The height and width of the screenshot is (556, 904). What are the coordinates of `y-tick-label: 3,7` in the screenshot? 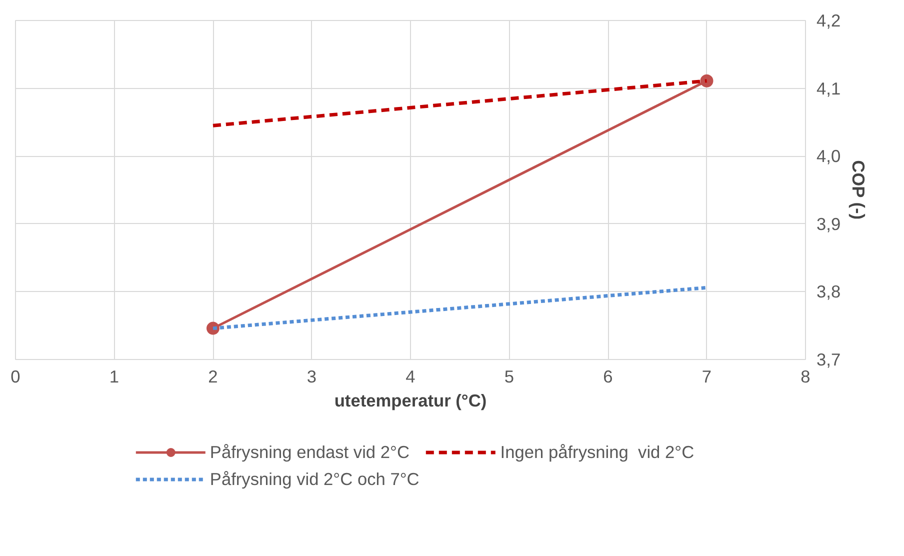 It's located at (828, 360).